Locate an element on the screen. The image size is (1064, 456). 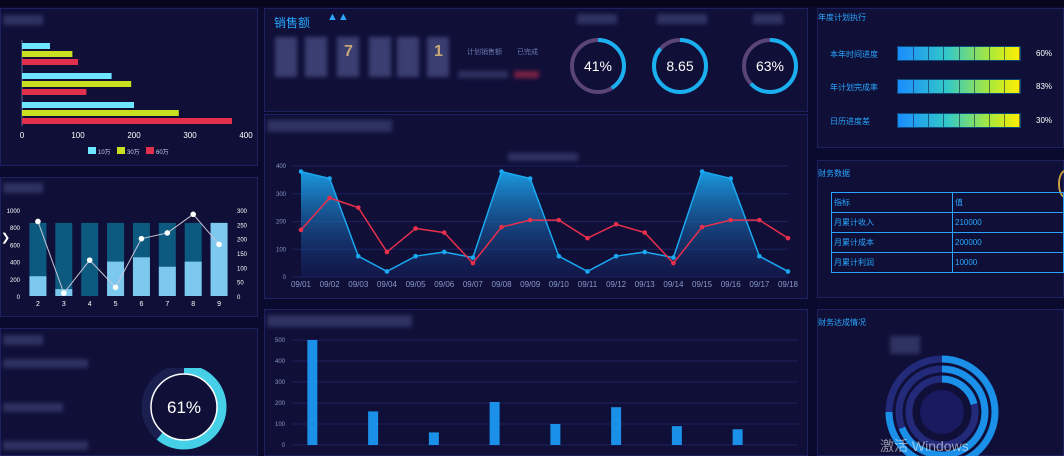
donut-progress: 61% is located at coordinates (184, 409).